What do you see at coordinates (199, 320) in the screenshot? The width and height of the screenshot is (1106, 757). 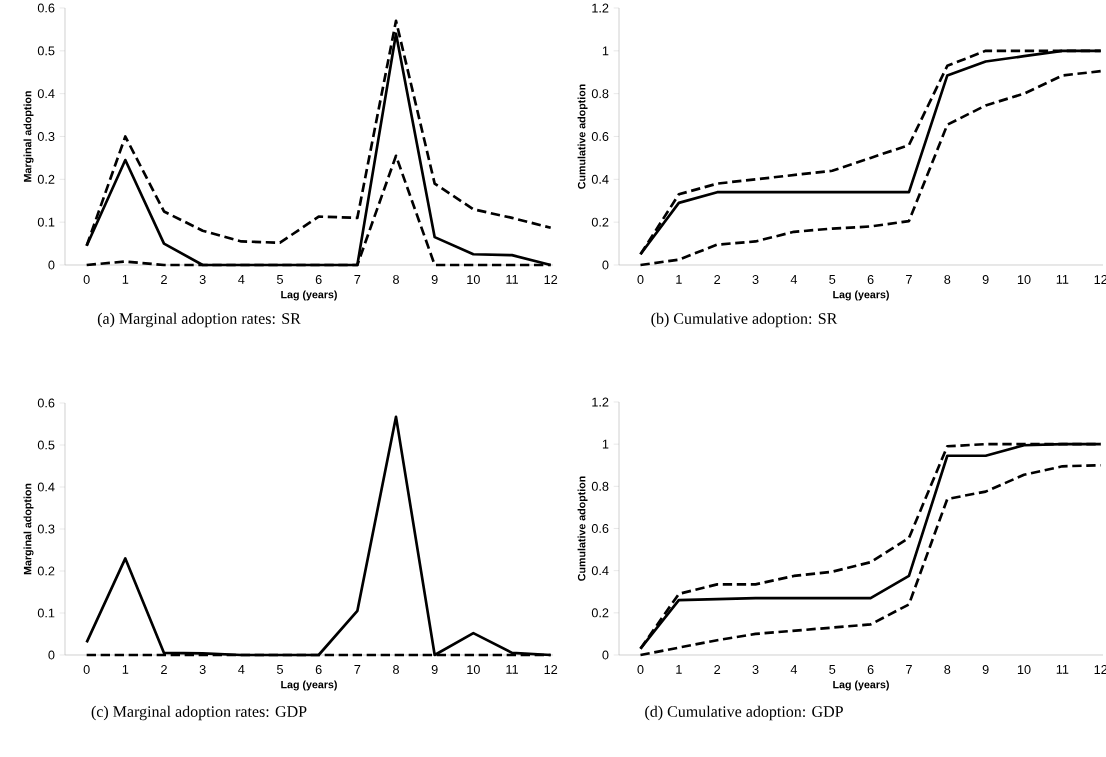 I see `text: (a) Marginal adoption rates: SR` at bounding box center [199, 320].